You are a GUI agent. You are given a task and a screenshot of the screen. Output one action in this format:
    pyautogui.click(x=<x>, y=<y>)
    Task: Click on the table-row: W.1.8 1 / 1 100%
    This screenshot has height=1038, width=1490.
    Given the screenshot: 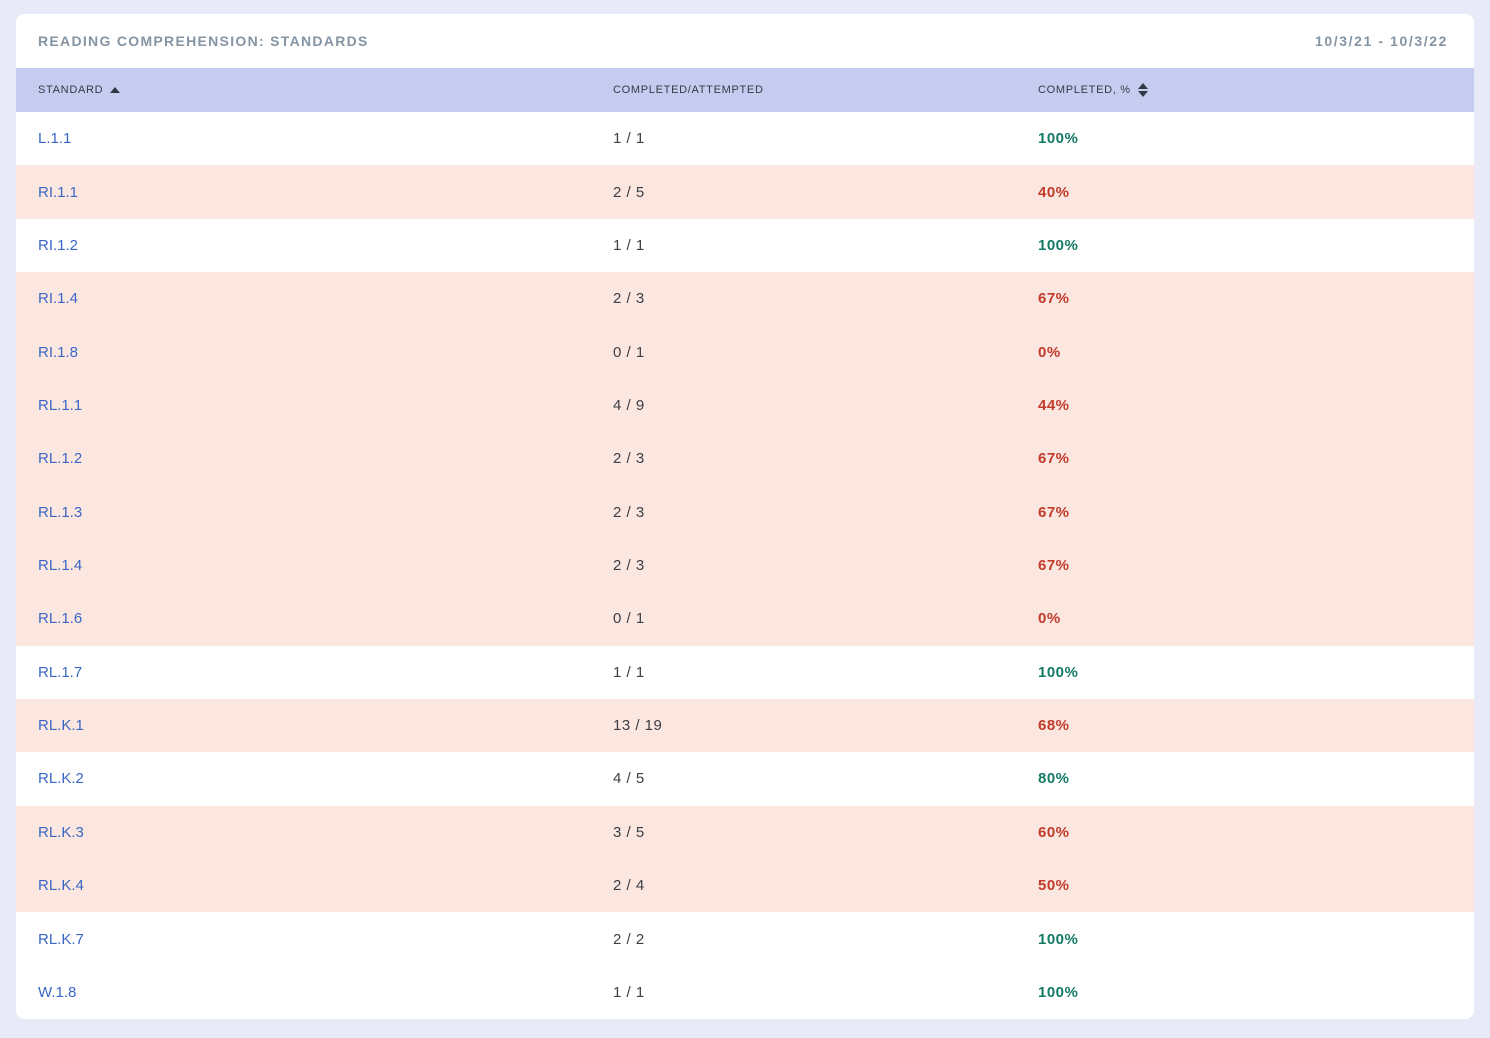 What is the action you would take?
    pyautogui.click(x=745, y=992)
    